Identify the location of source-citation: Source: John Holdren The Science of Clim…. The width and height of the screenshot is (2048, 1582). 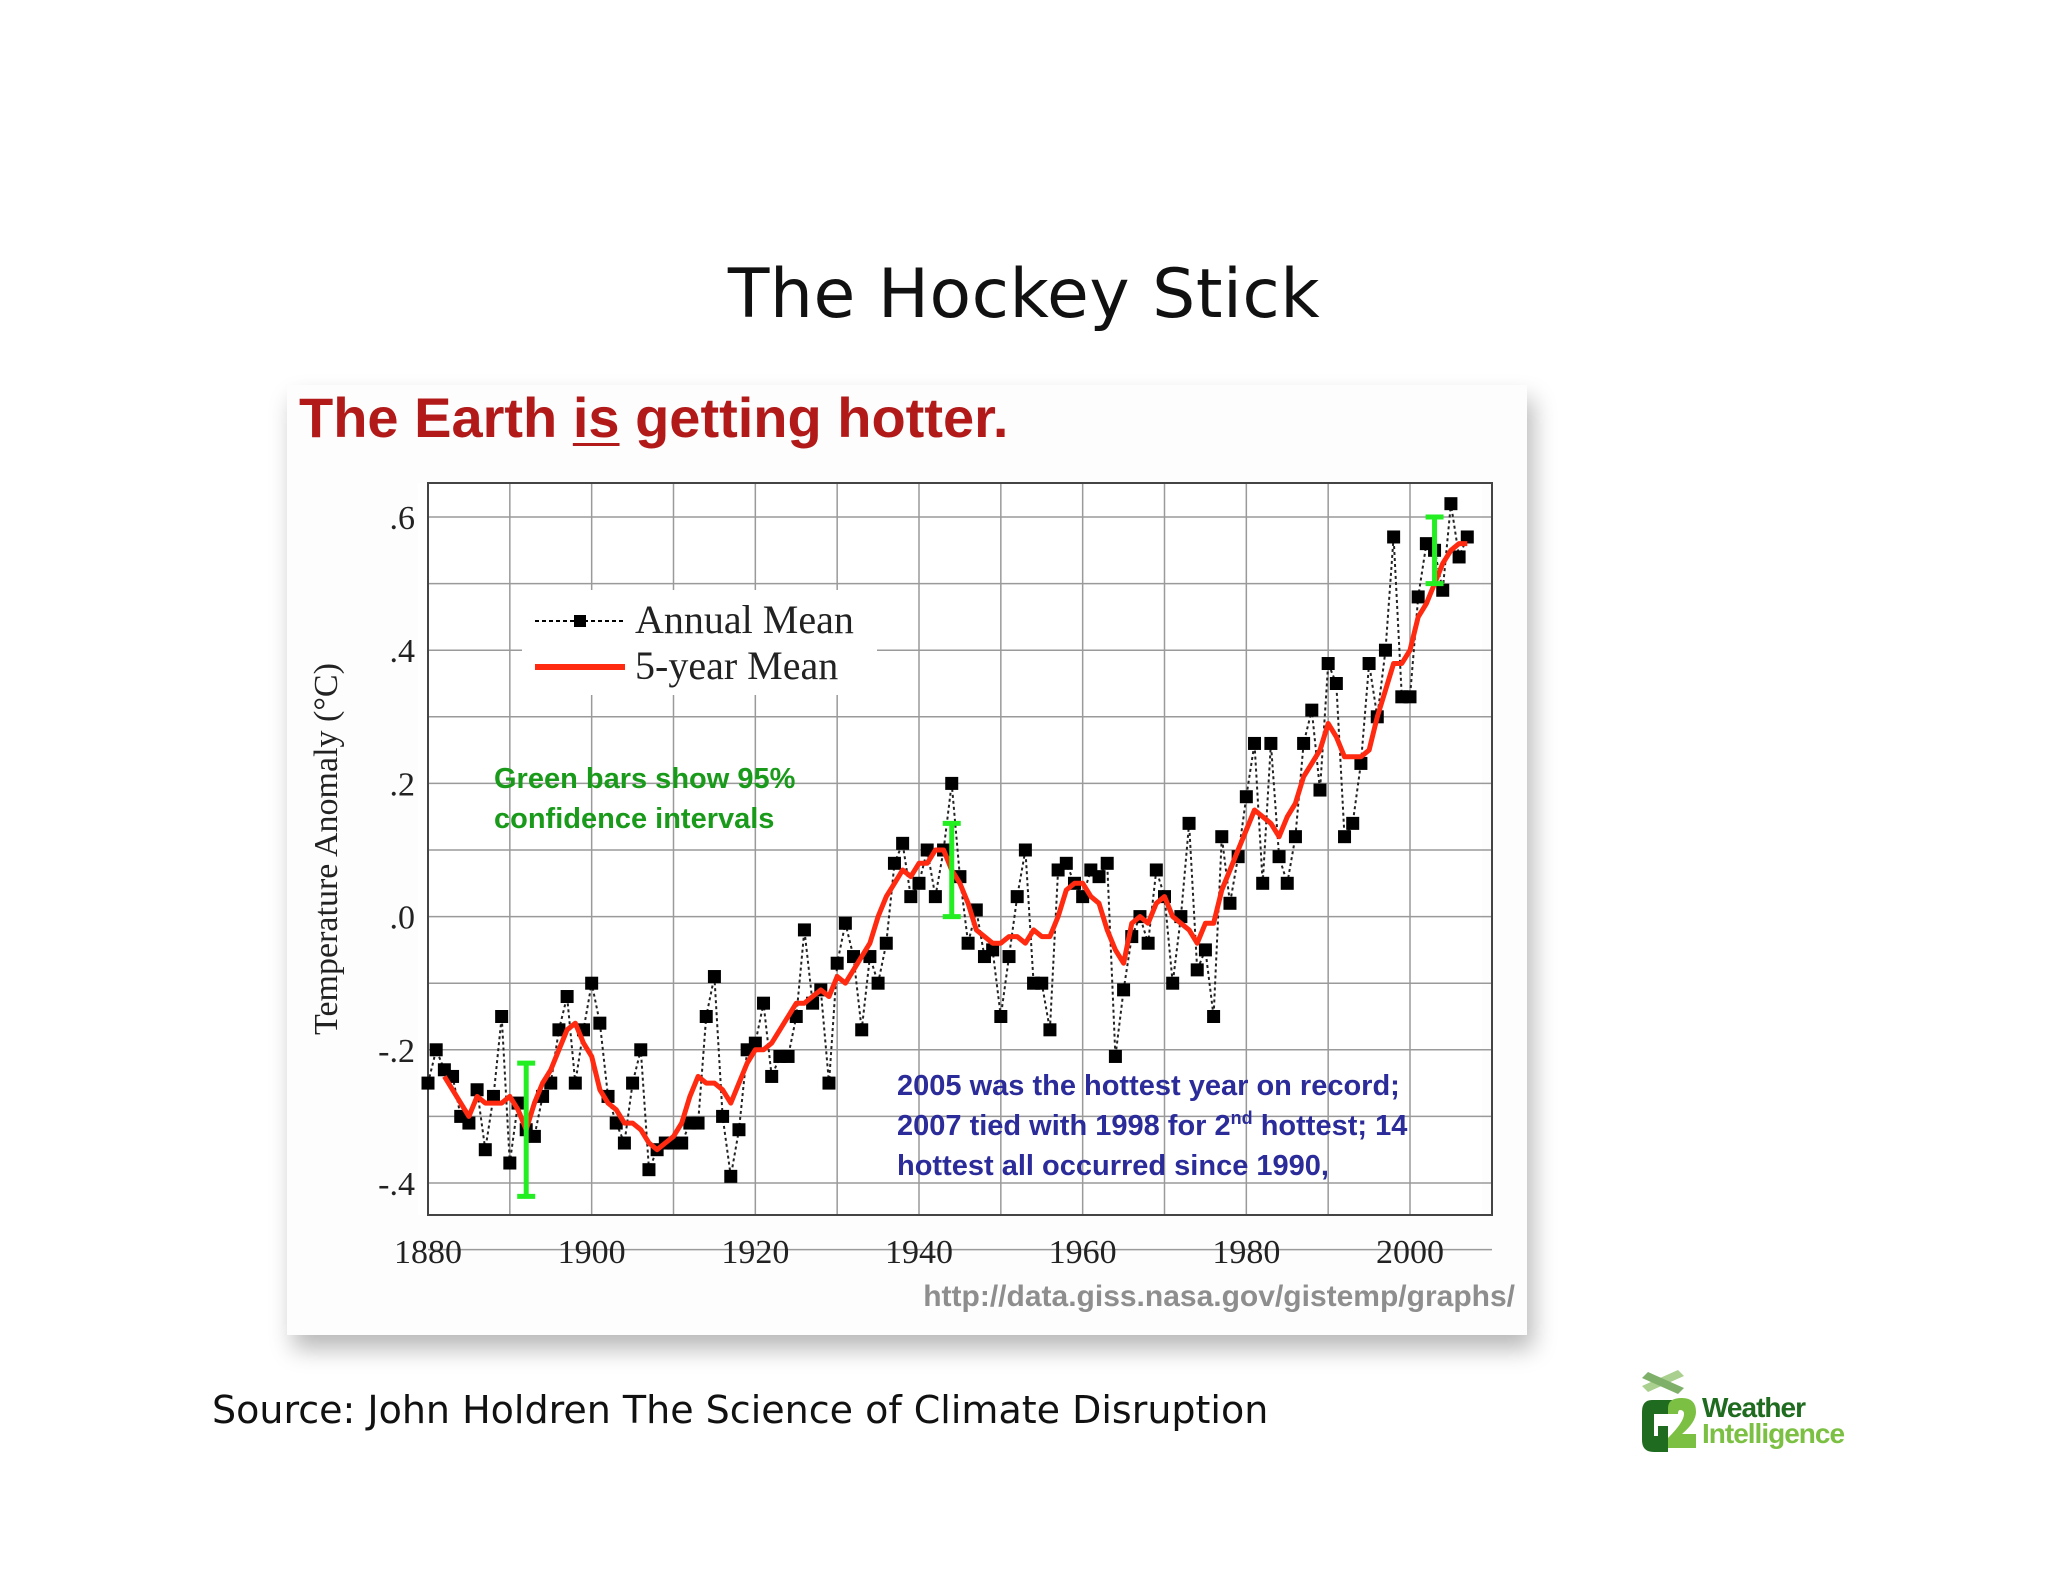
(740, 1410).